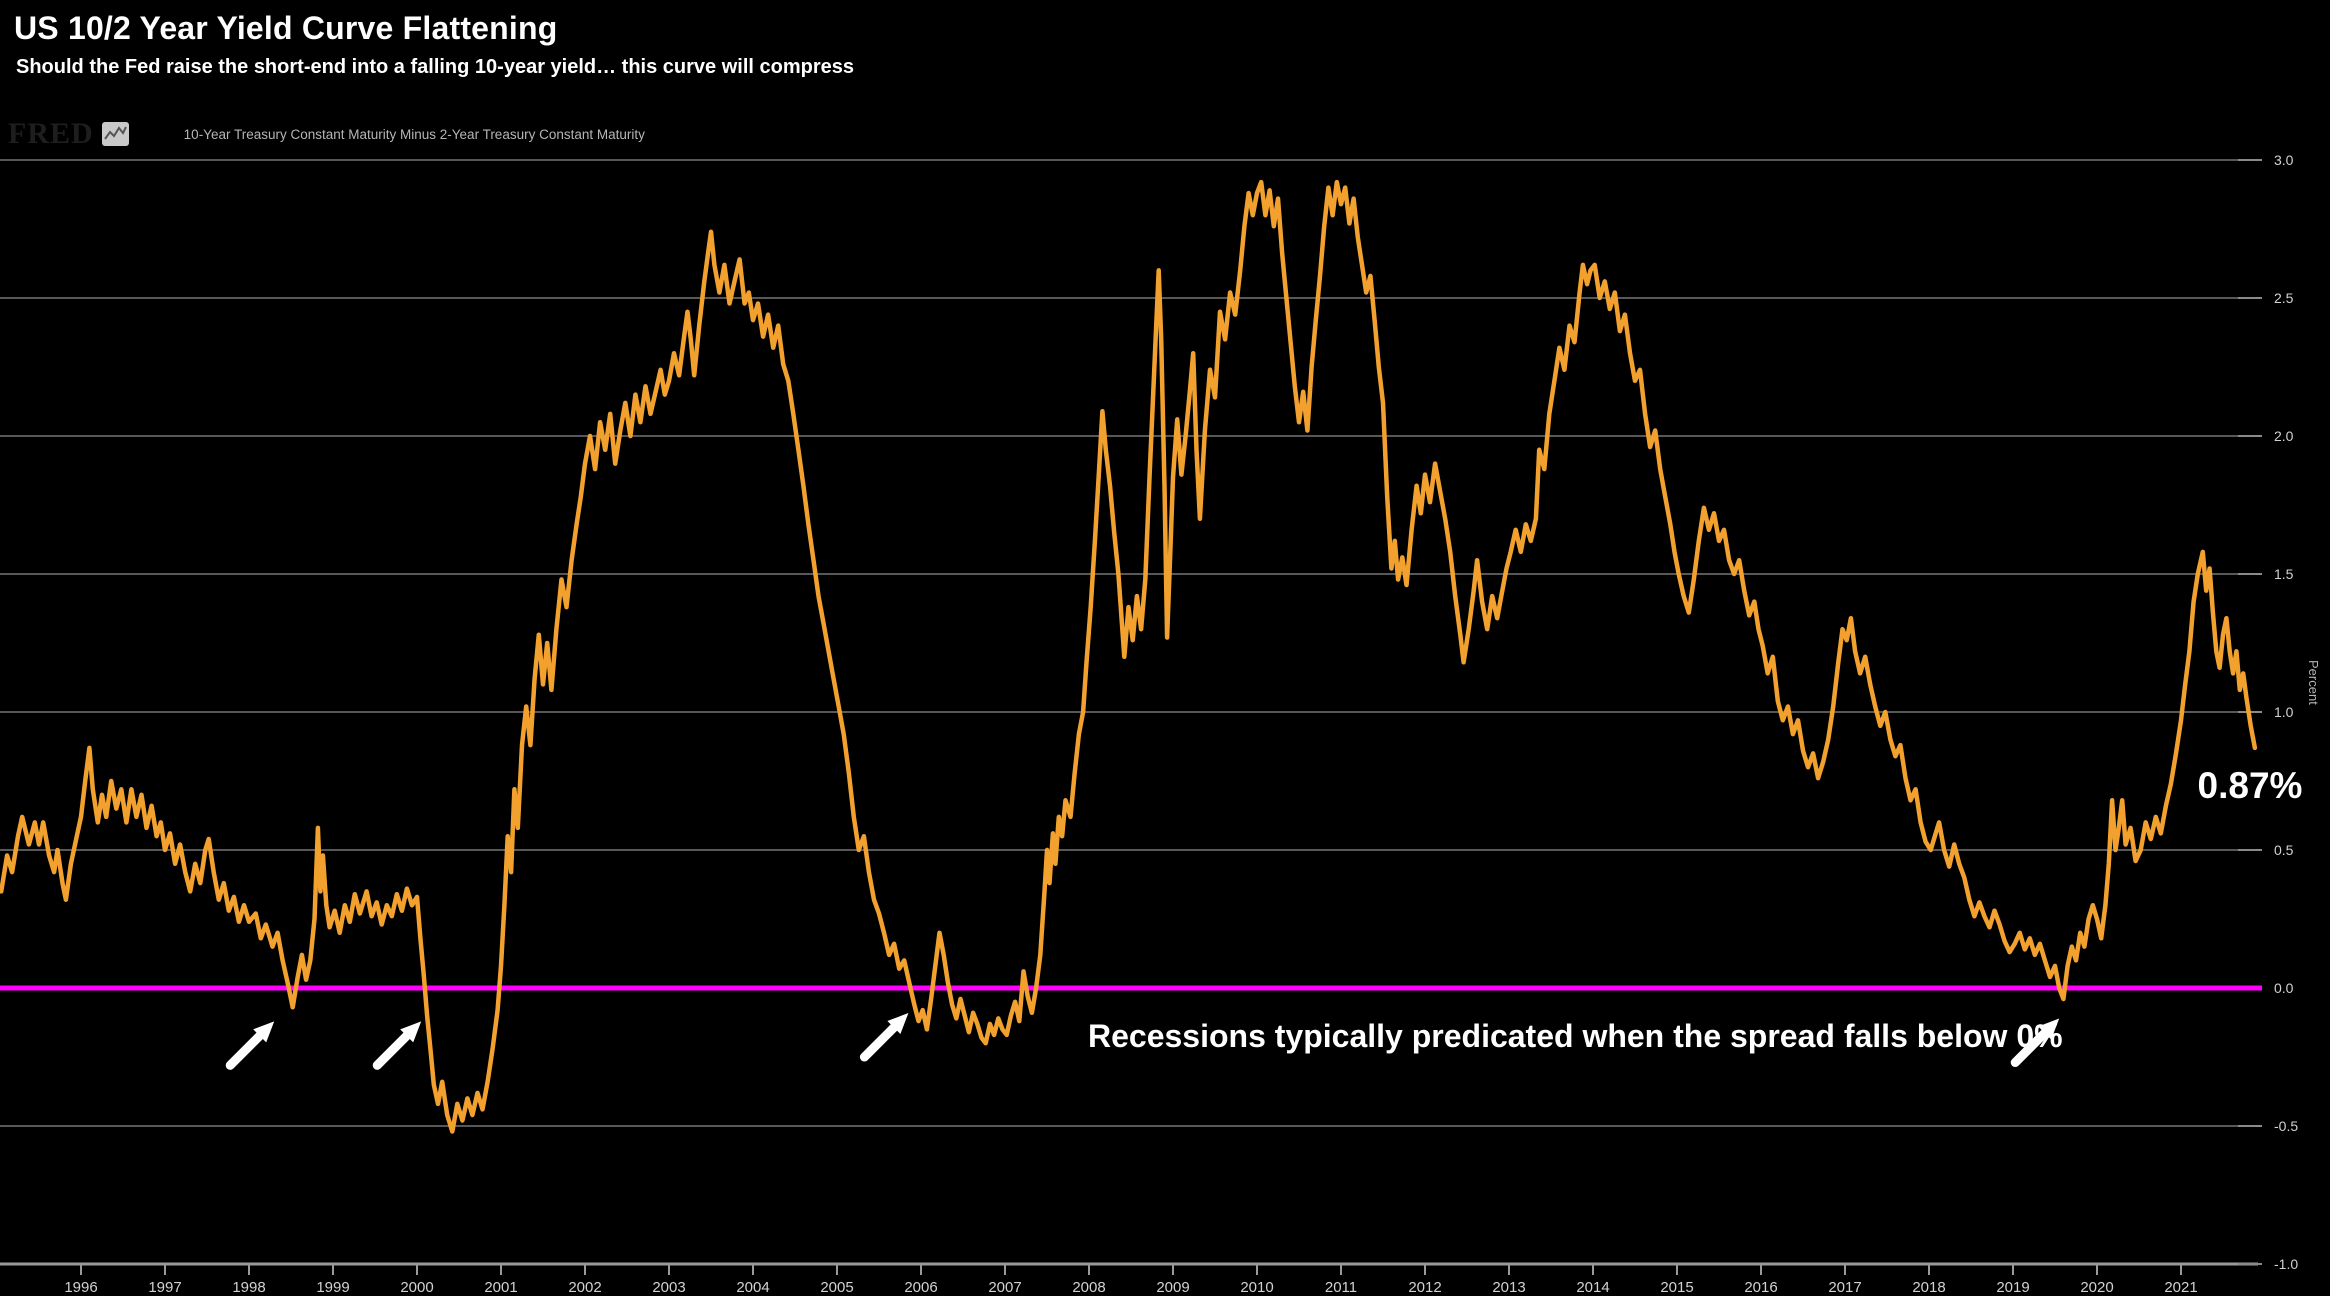 The width and height of the screenshot is (2330, 1296). What do you see at coordinates (1089, 1287) in the screenshot?
I see `x-axis-tick-label: 2008` at bounding box center [1089, 1287].